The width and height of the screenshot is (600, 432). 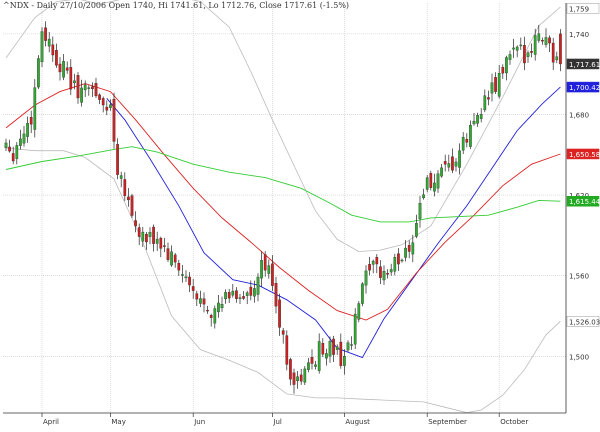 I want to click on ticker-label: ^NDX, so click(x=16, y=5).